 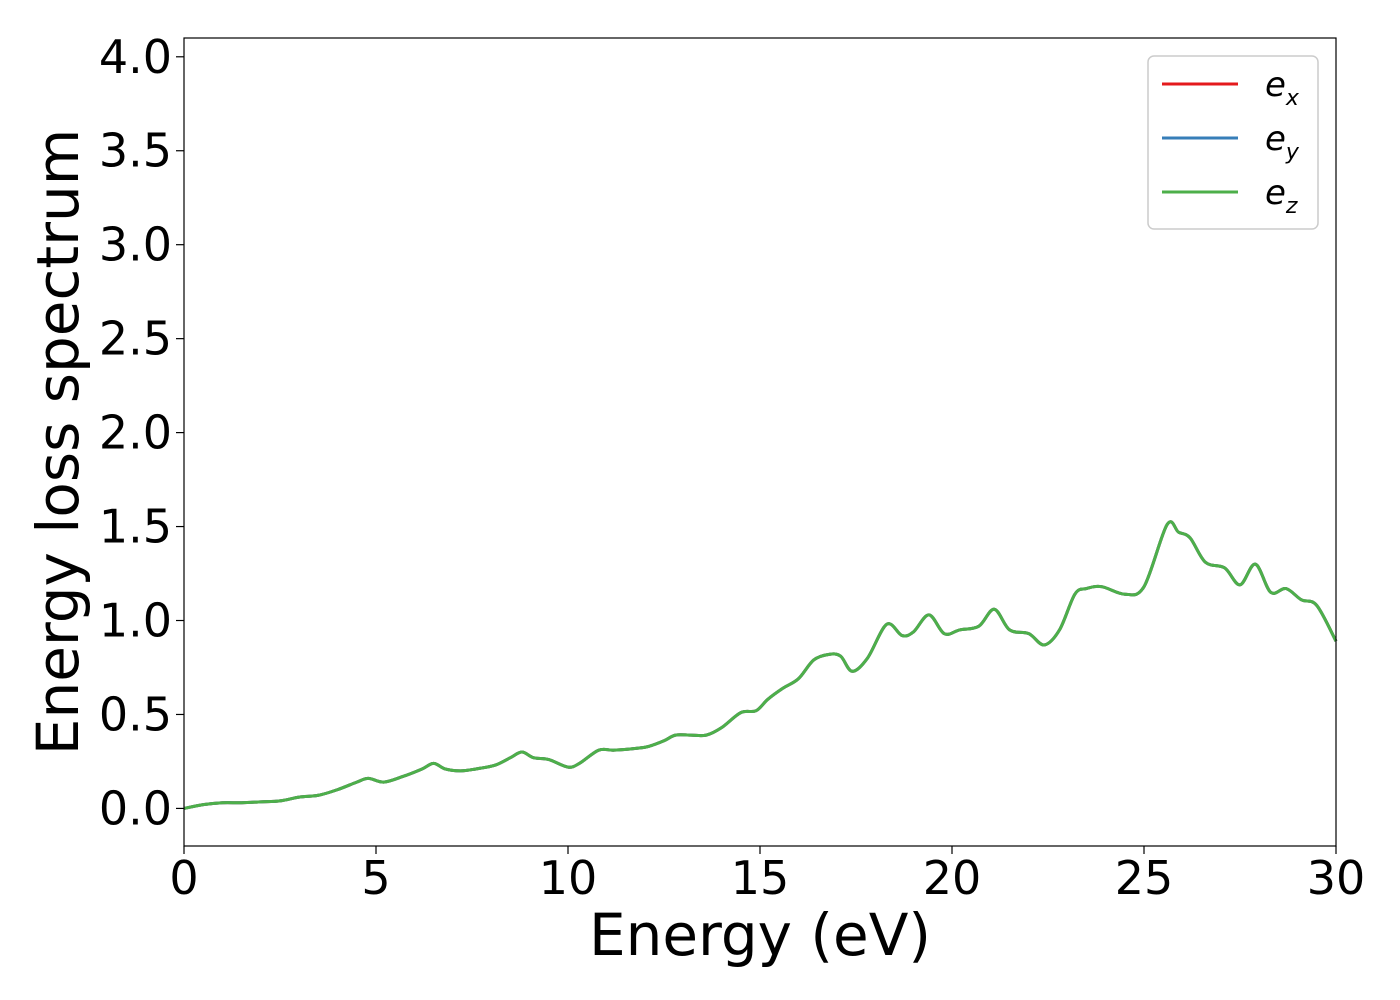 What do you see at coordinates (135, 808) in the screenshot?
I see `y-tick-label: 0.0` at bounding box center [135, 808].